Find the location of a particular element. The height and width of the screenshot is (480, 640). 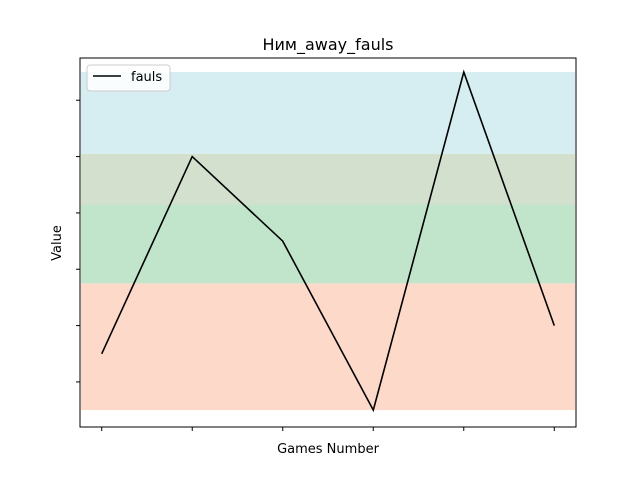

chart-title: Ним_away_fauls is located at coordinates (327, 45).